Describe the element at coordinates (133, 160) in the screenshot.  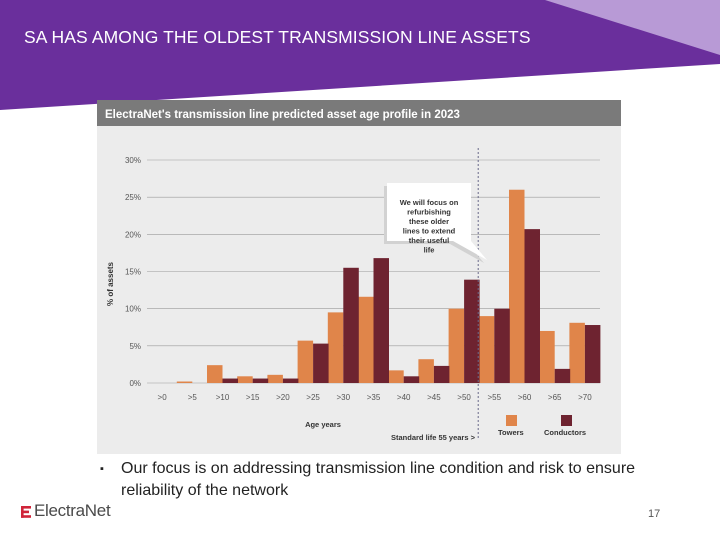
I see `y-tick-label: 30%` at that location.